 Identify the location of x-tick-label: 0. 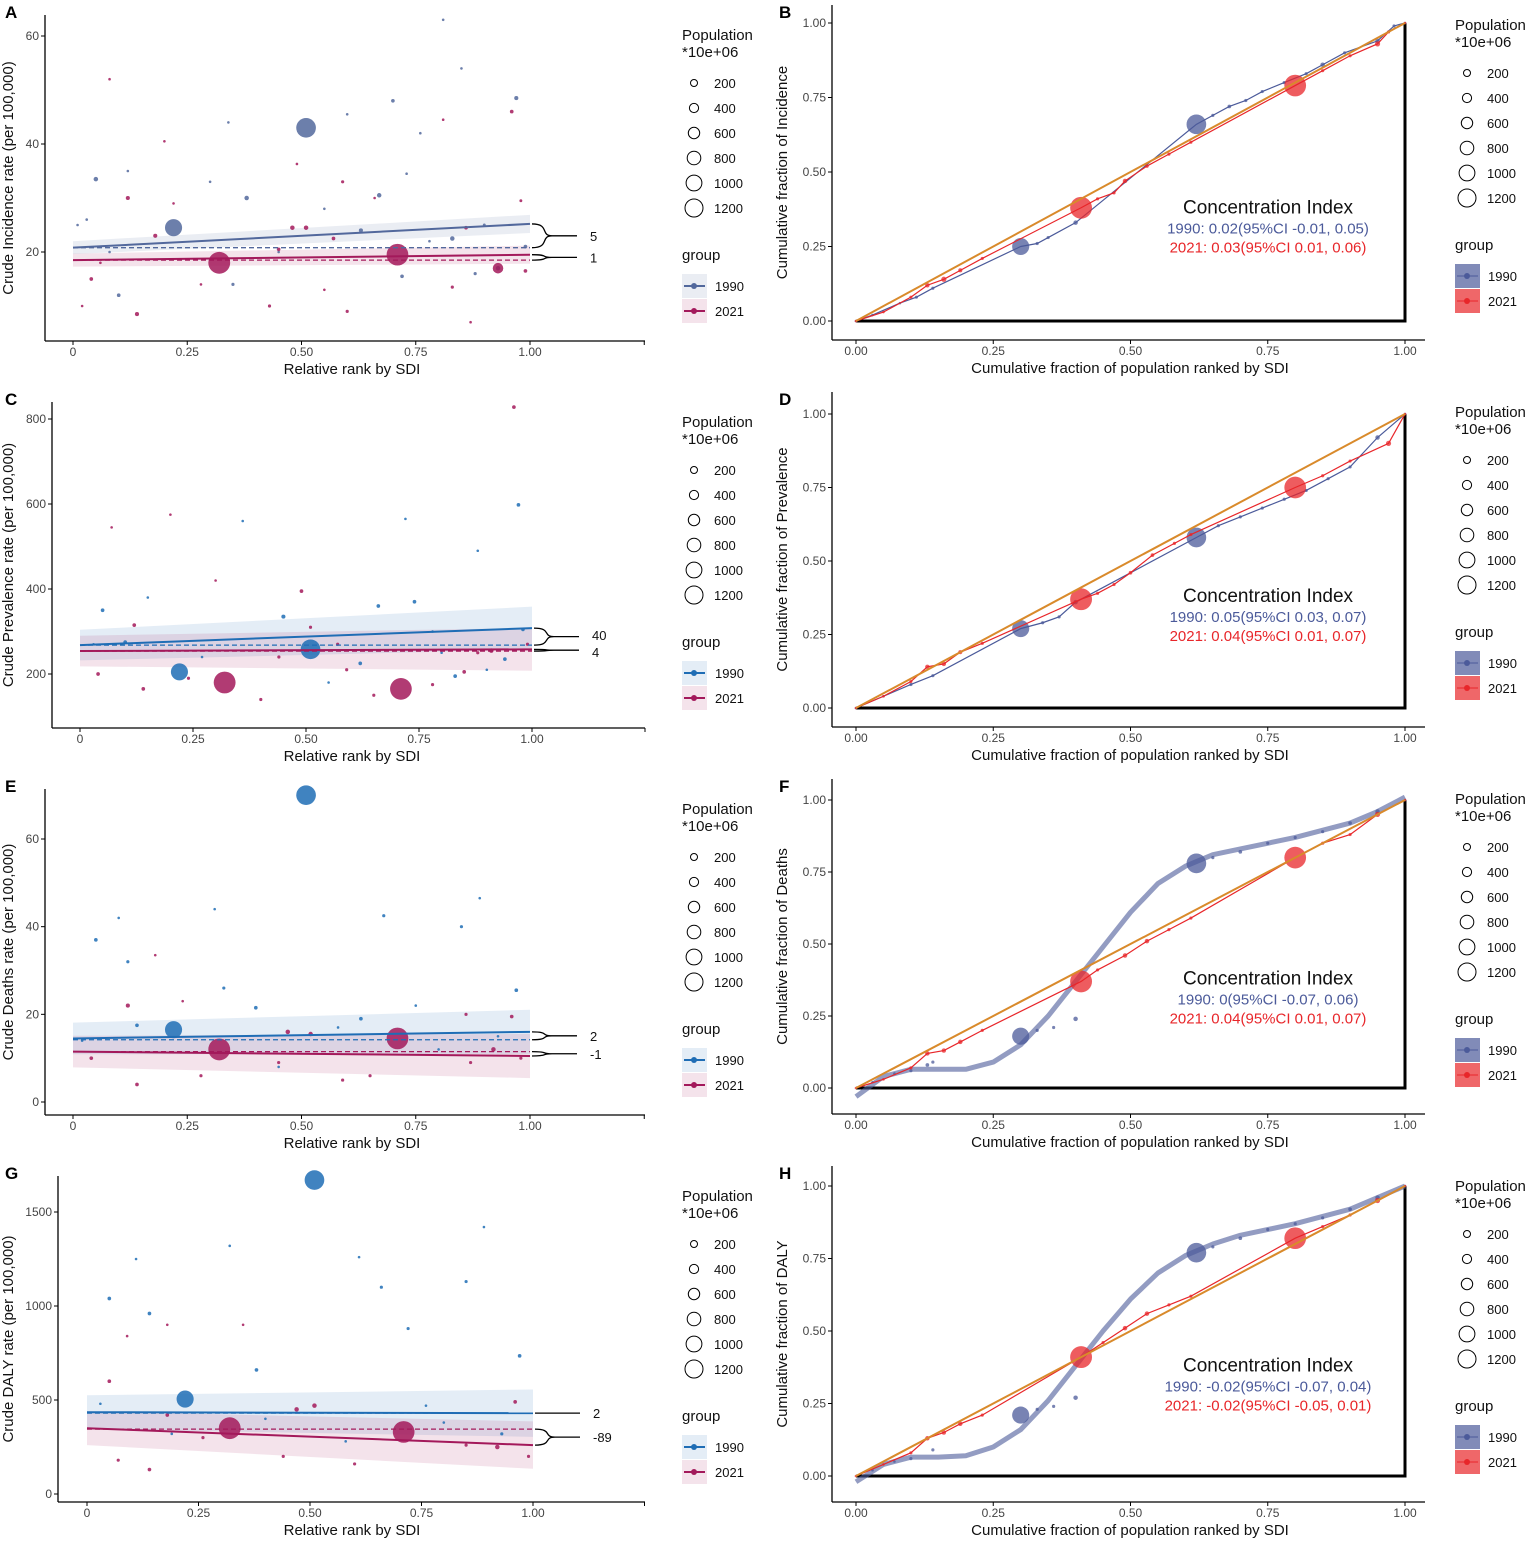
(80, 739).